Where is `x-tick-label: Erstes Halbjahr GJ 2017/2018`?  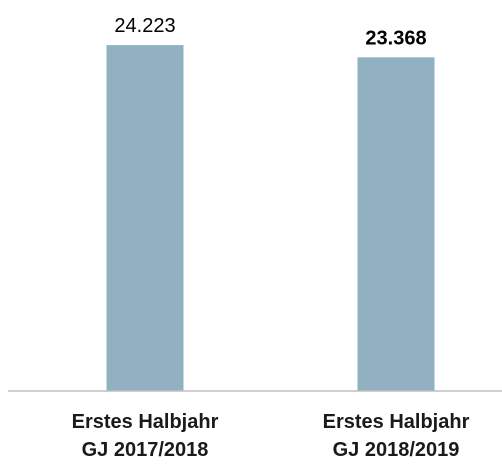 x-tick-label: Erstes Halbjahr GJ 2017/2018 is located at coordinates (145, 436).